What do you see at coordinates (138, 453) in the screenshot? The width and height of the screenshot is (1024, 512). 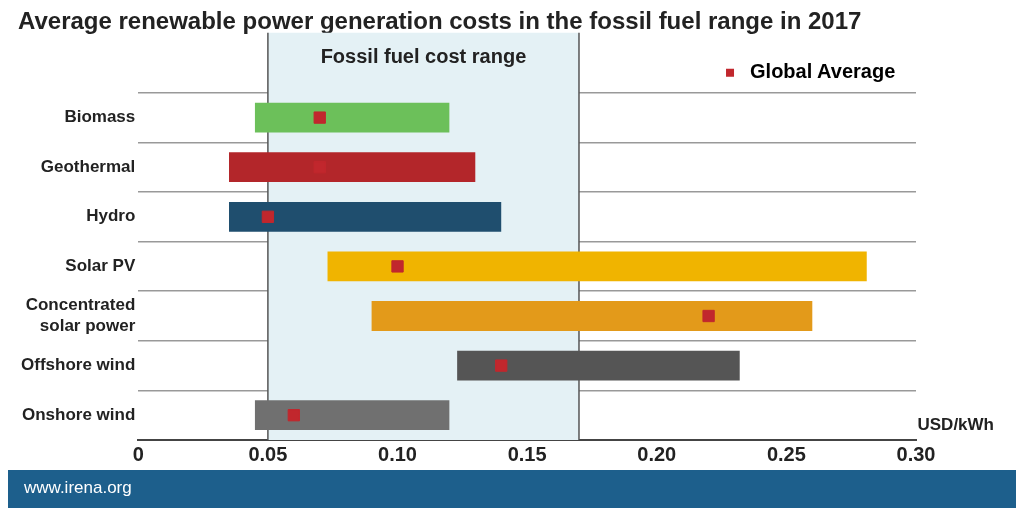 I see `x-tick-label: 0` at bounding box center [138, 453].